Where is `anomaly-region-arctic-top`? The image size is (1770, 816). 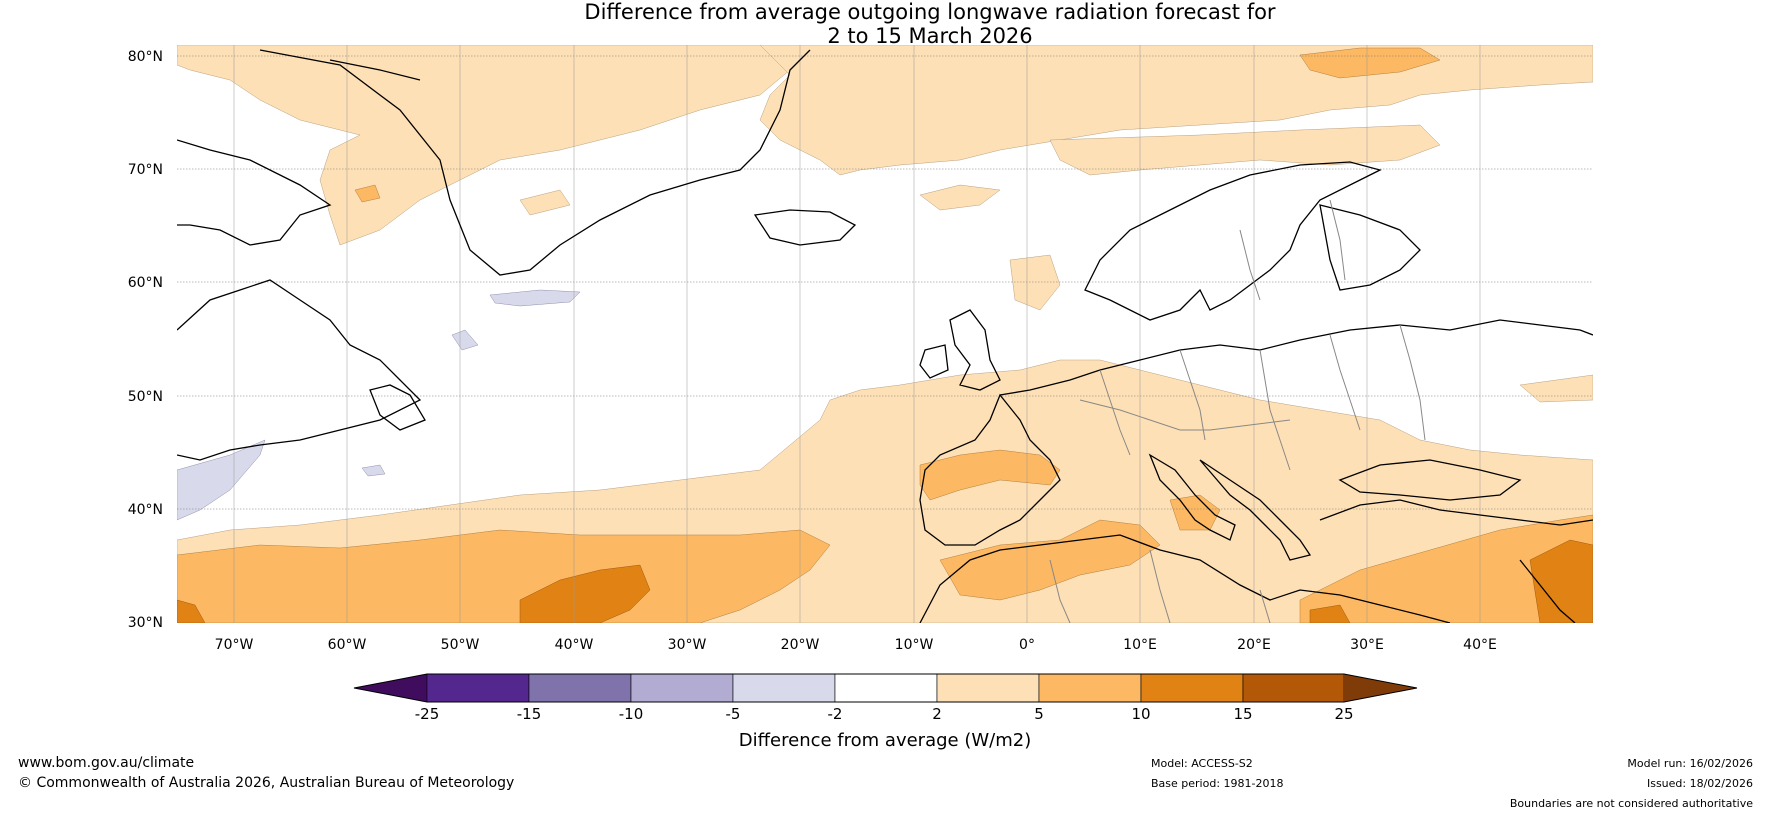 anomaly-region-arctic-top is located at coordinates (1370, 63).